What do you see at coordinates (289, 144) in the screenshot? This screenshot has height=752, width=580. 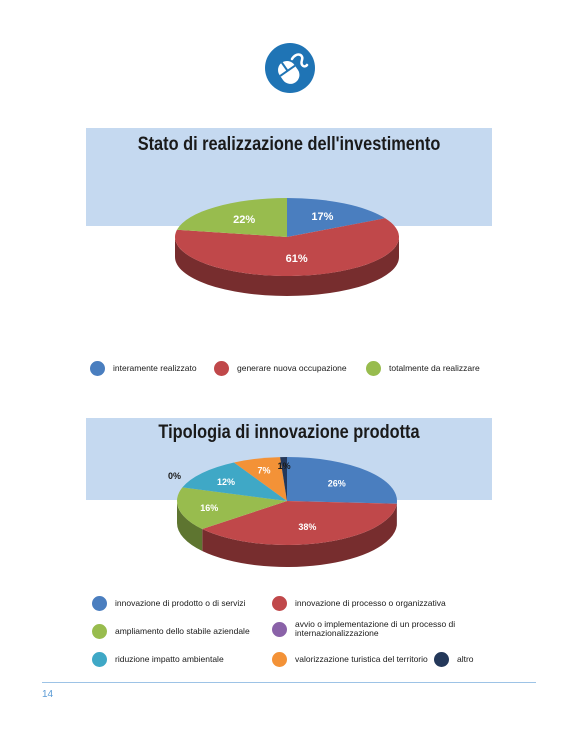 I see `chart-title: Stato di realizzazione dell'investimento` at bounding box center [289, 144].